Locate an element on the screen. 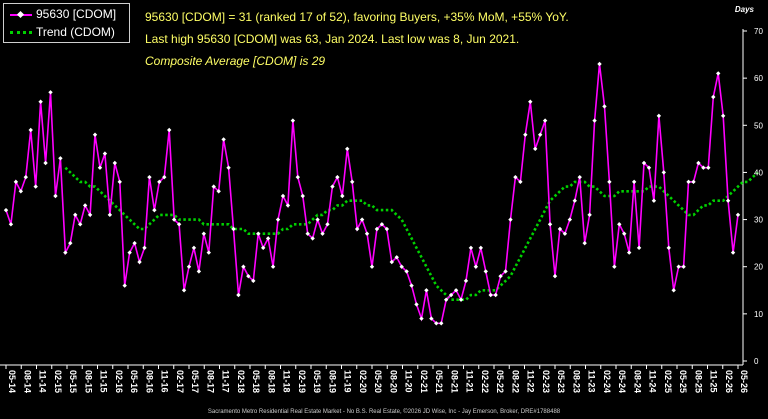 This screenshot has height=419, width=768. x-tick-label: 11-23 is located at coordinates (592, 381).